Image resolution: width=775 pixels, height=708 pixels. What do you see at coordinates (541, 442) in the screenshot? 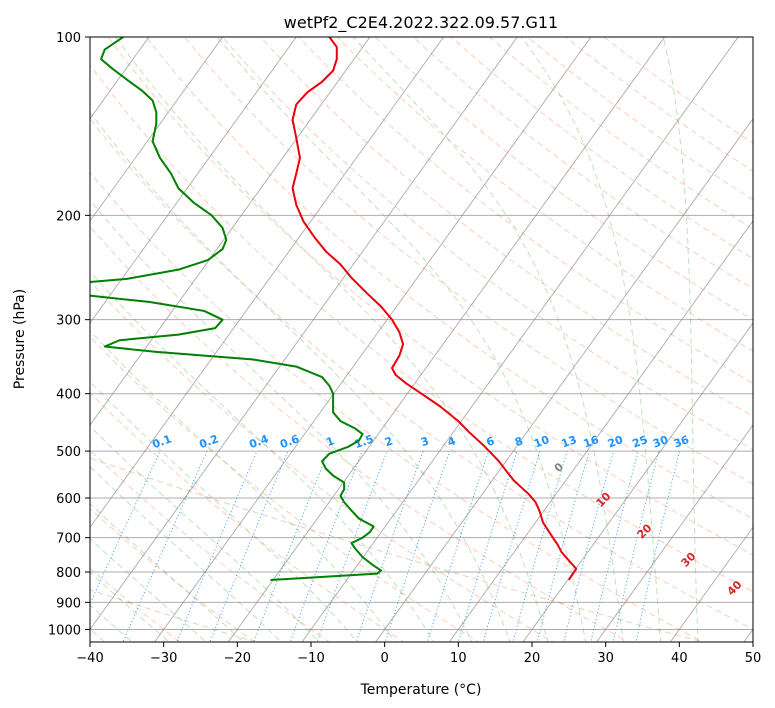
I see `mixing-ratio-label: 10` at bounding box center [541, 442].